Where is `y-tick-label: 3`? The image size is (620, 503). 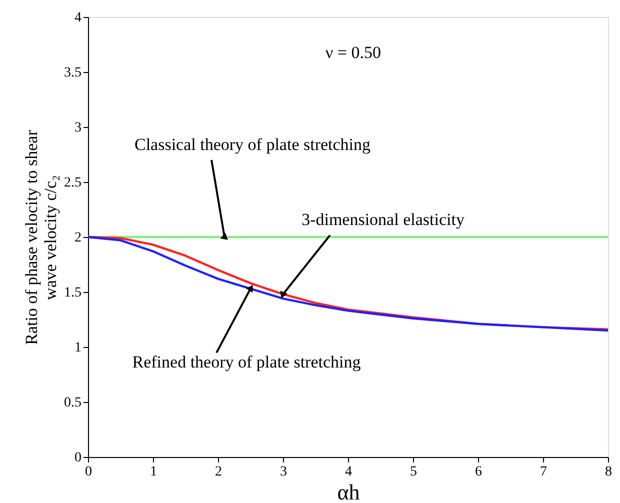 y-tick-label: 3 is located at coordinates (78, 128).